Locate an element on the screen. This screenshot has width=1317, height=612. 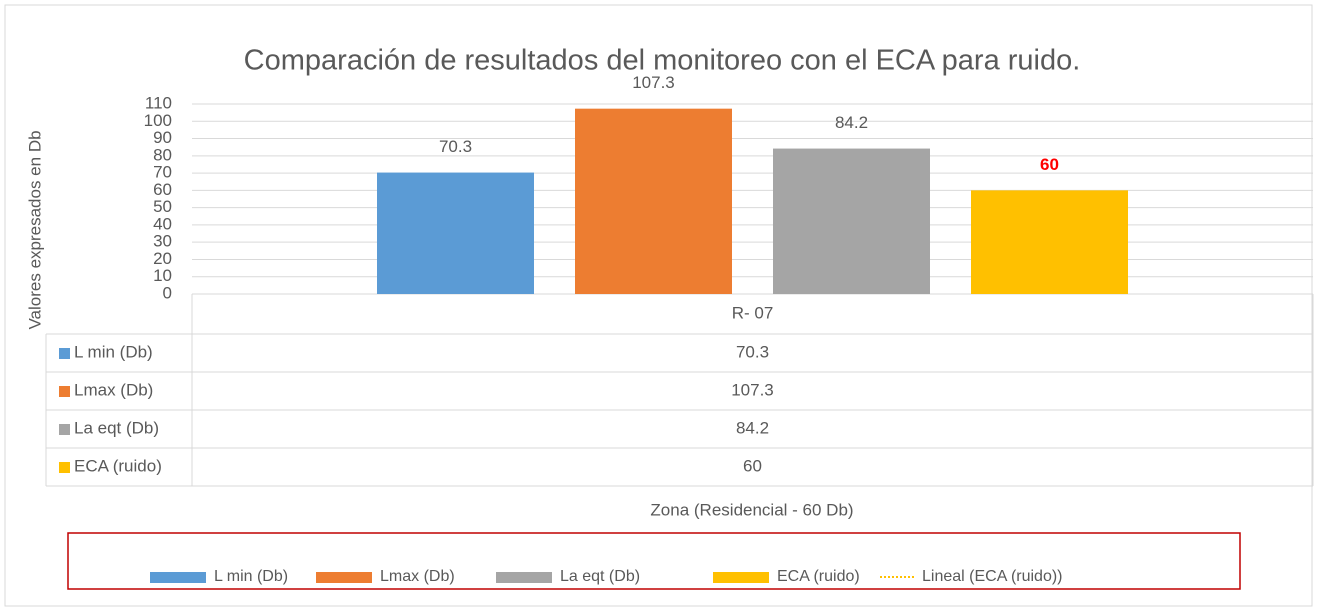
table-cell: 84.2 is located at coordinates (752, 427).